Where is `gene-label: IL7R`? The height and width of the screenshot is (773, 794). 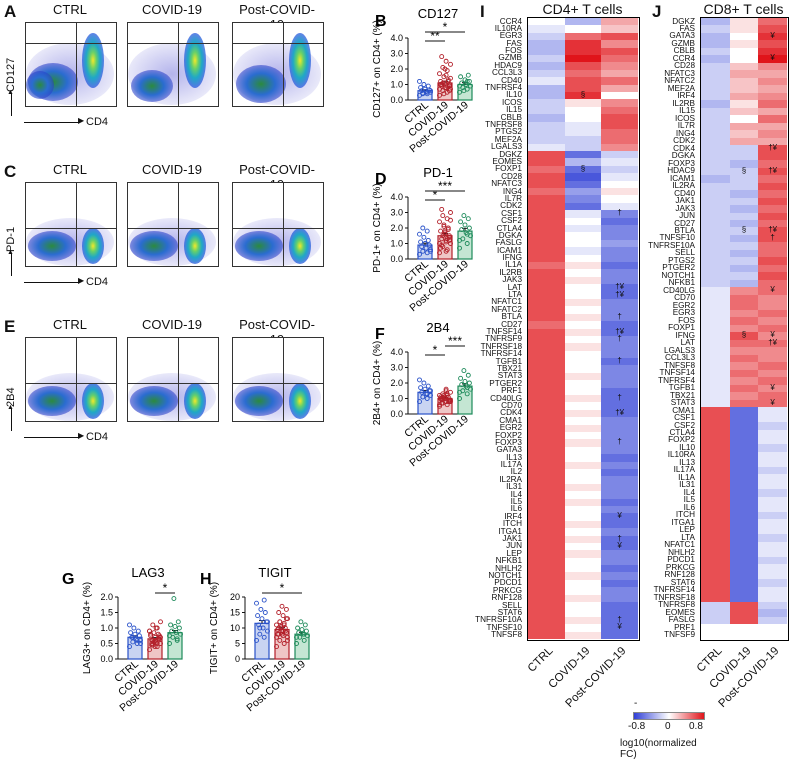
gene-label: IL7R is located at coordinates (686, 126).